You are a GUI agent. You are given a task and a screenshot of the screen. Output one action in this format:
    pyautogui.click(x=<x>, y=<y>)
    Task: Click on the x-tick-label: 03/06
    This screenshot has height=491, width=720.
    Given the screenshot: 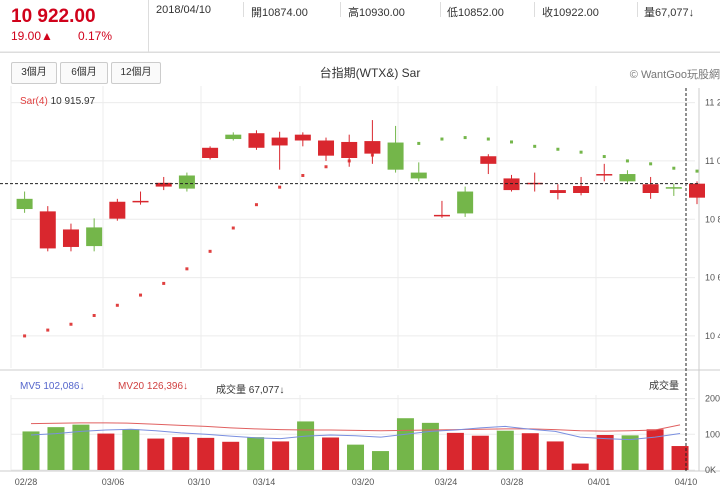 What is the action you would take?
    pyautogui.click(x=113, y=482)
    